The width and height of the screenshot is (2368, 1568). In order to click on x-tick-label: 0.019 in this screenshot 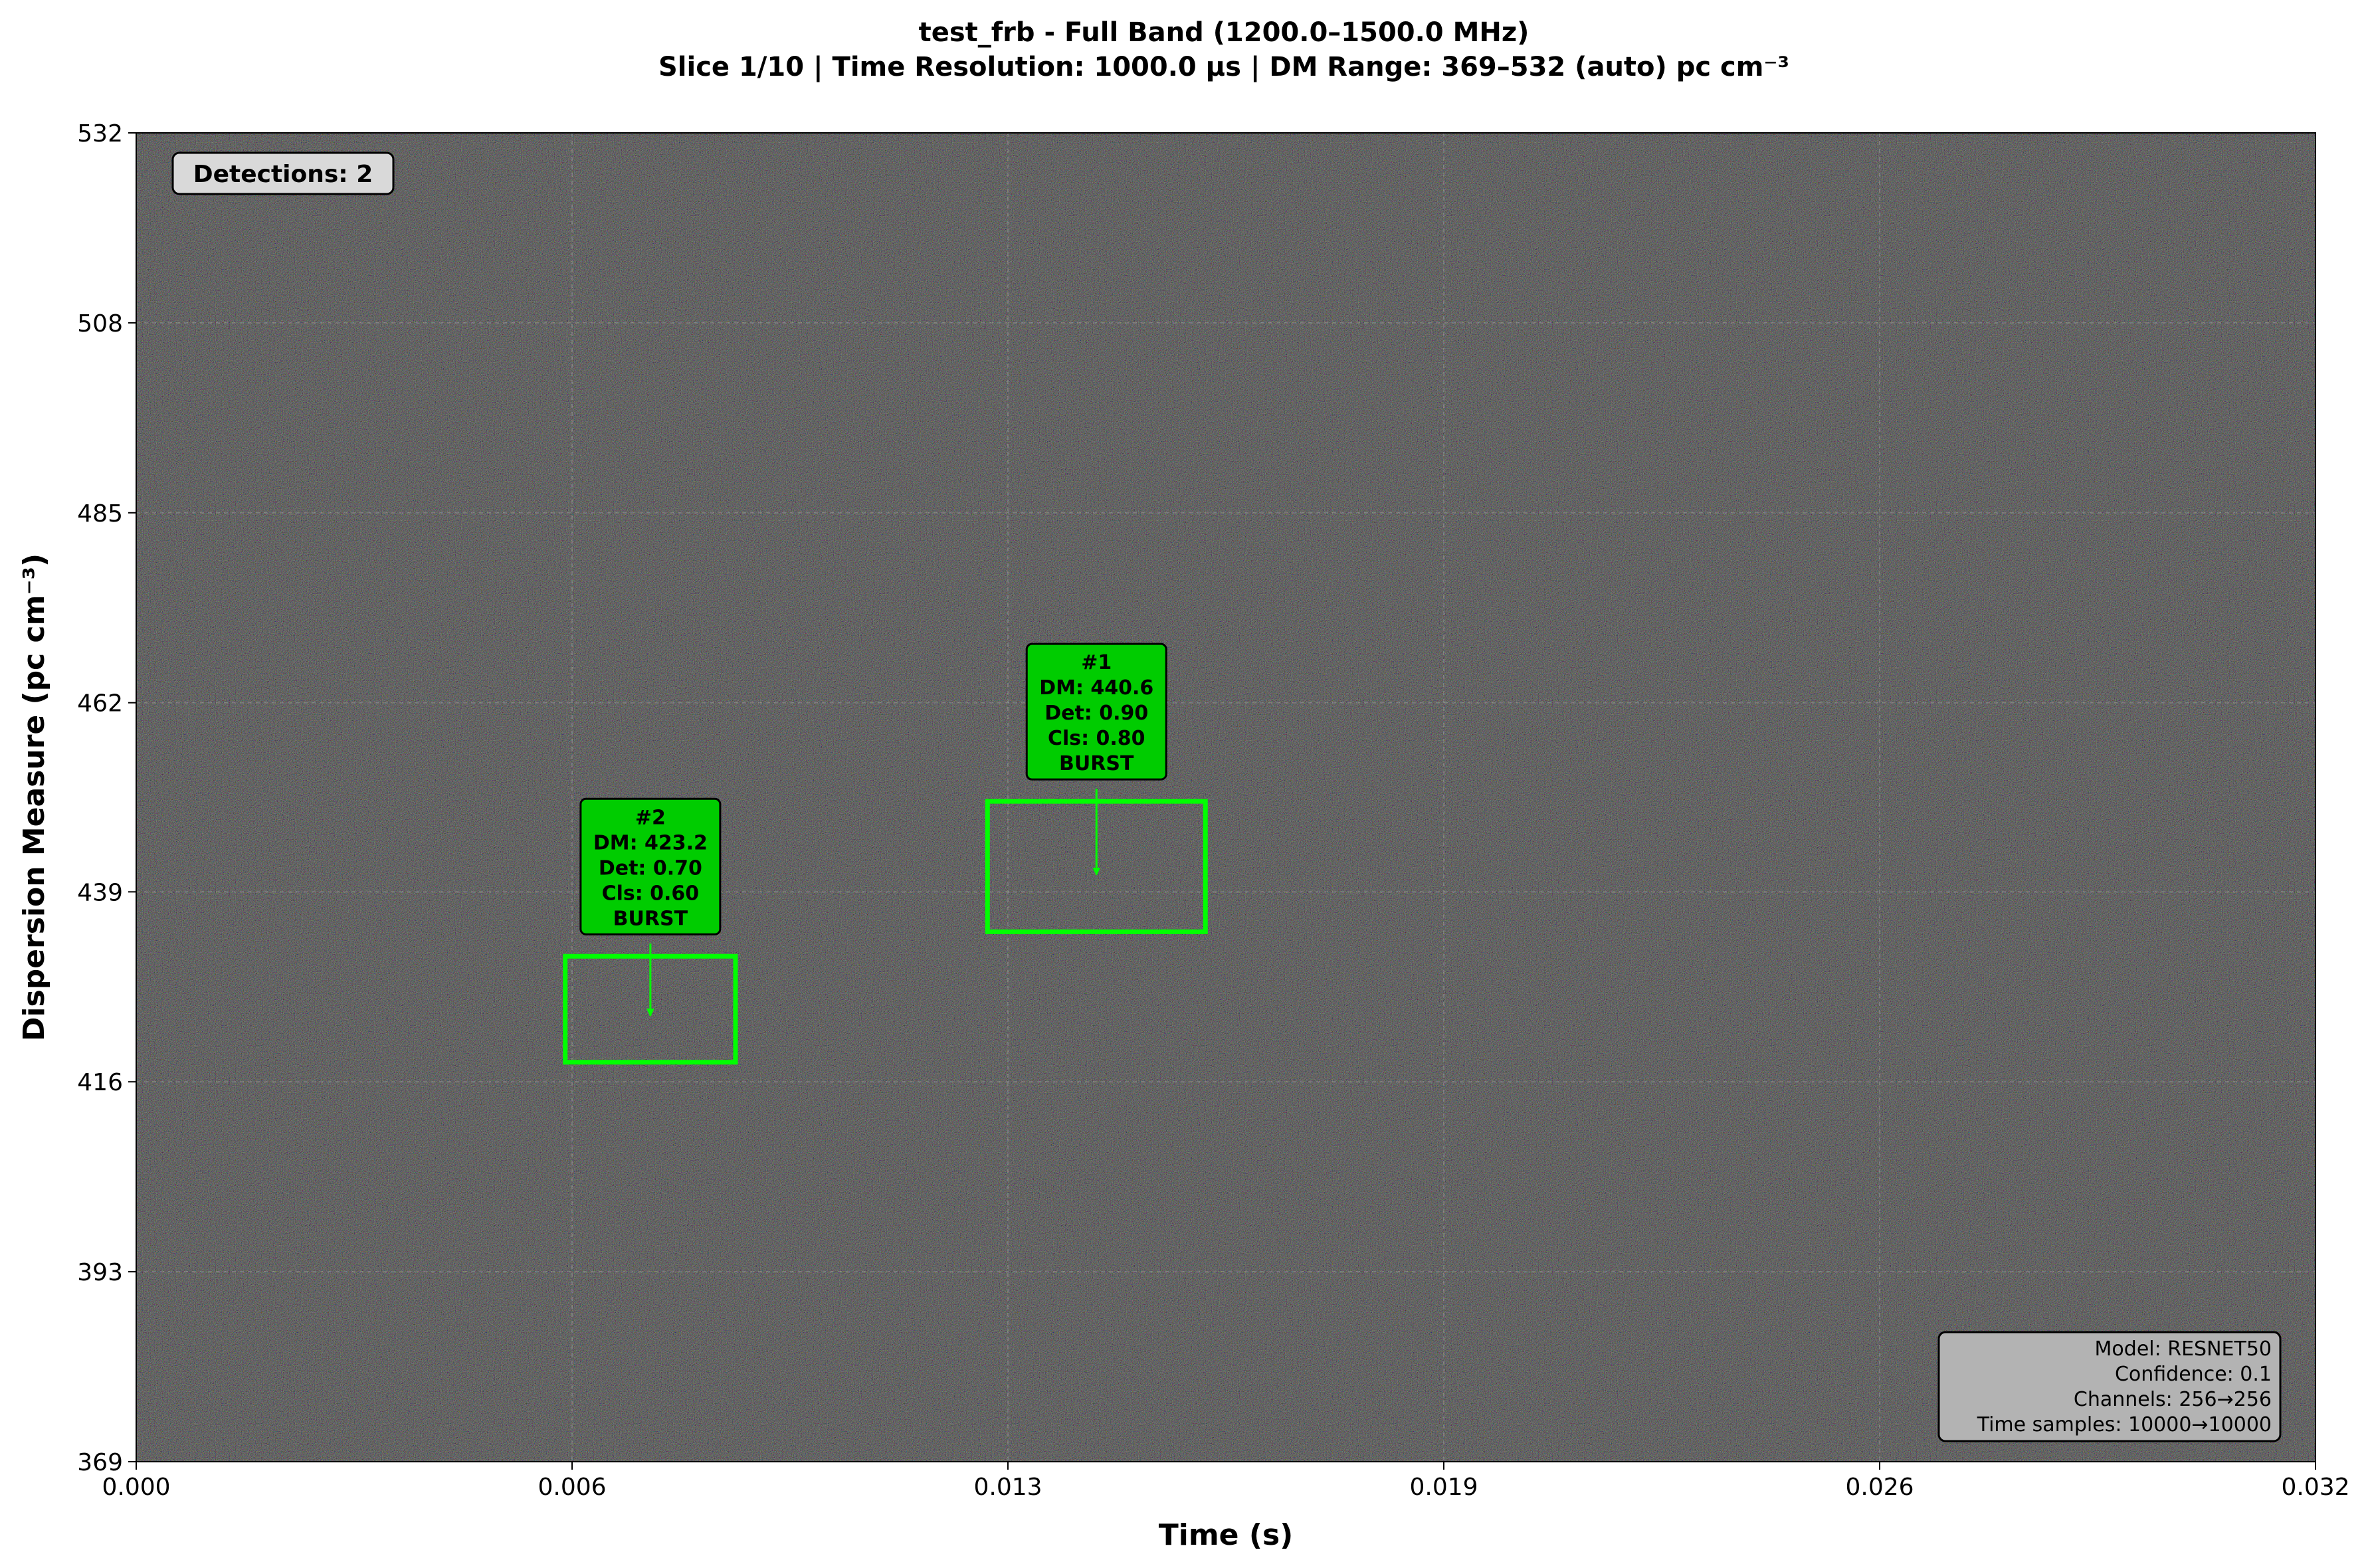, I will do `click(1443, 1487)`.